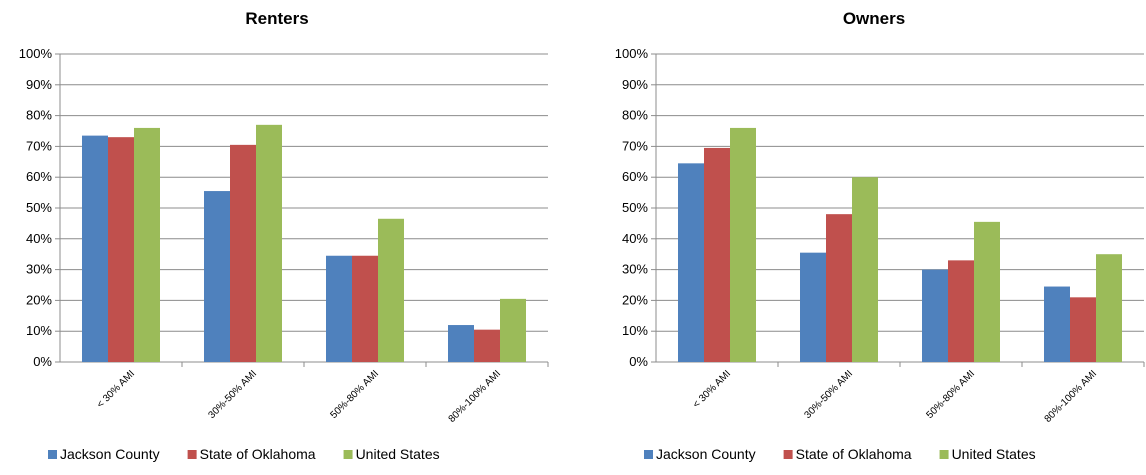 This screenshot has width=1146, height=475. I want to click on chart-title: Owners, so click(874, 18).